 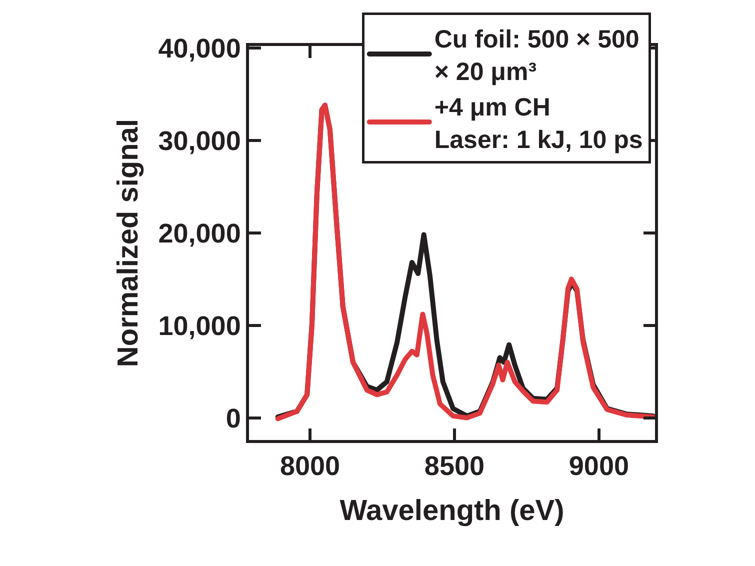 I want to click on y-tick-label: 0, so click(x=233, y=418).